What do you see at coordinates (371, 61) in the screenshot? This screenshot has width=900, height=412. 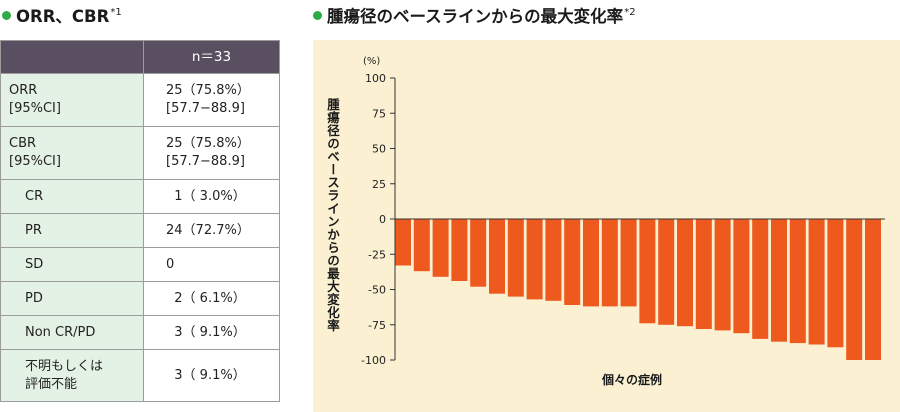 I see `y-axis-unit: (%)` at bounding box center [371, 61].